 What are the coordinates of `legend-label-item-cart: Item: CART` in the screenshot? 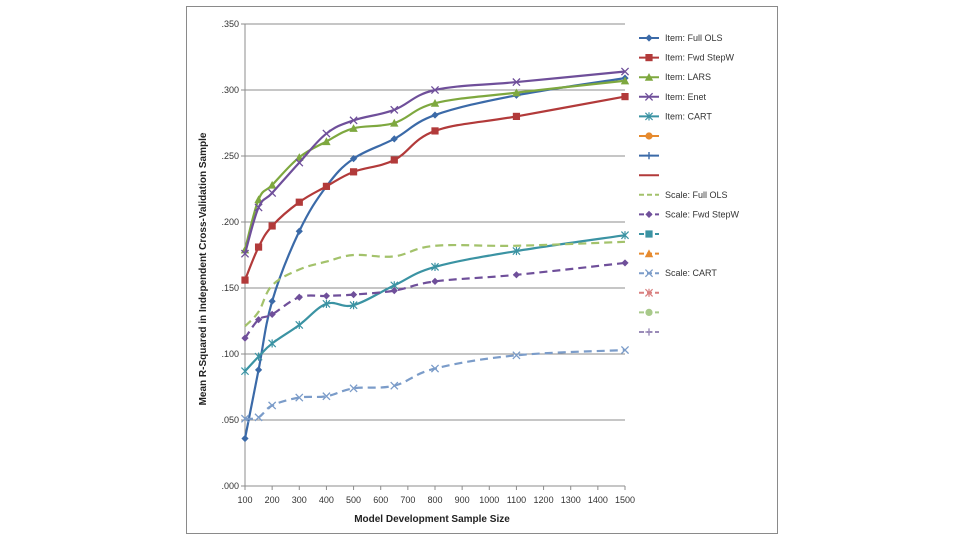 It's located at (688, 116).